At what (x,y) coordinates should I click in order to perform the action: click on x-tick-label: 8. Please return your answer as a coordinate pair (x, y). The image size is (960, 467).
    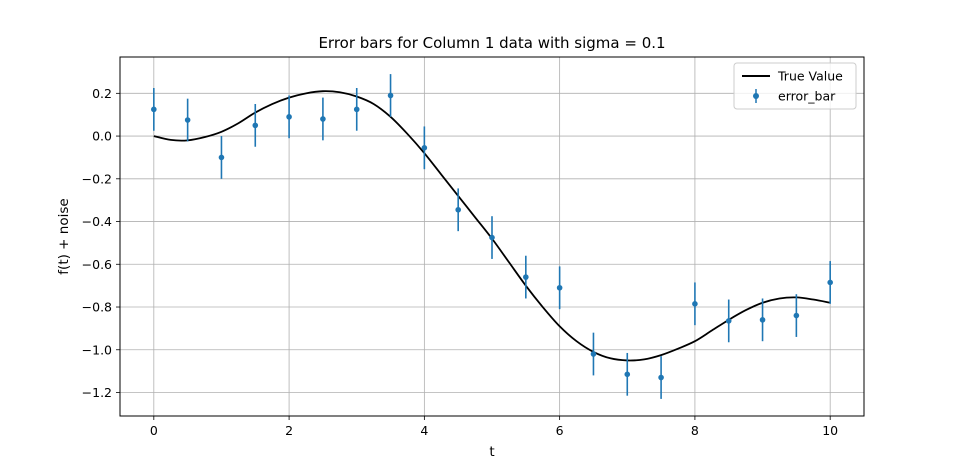
    Looking at the image, I should click on (695, 430).